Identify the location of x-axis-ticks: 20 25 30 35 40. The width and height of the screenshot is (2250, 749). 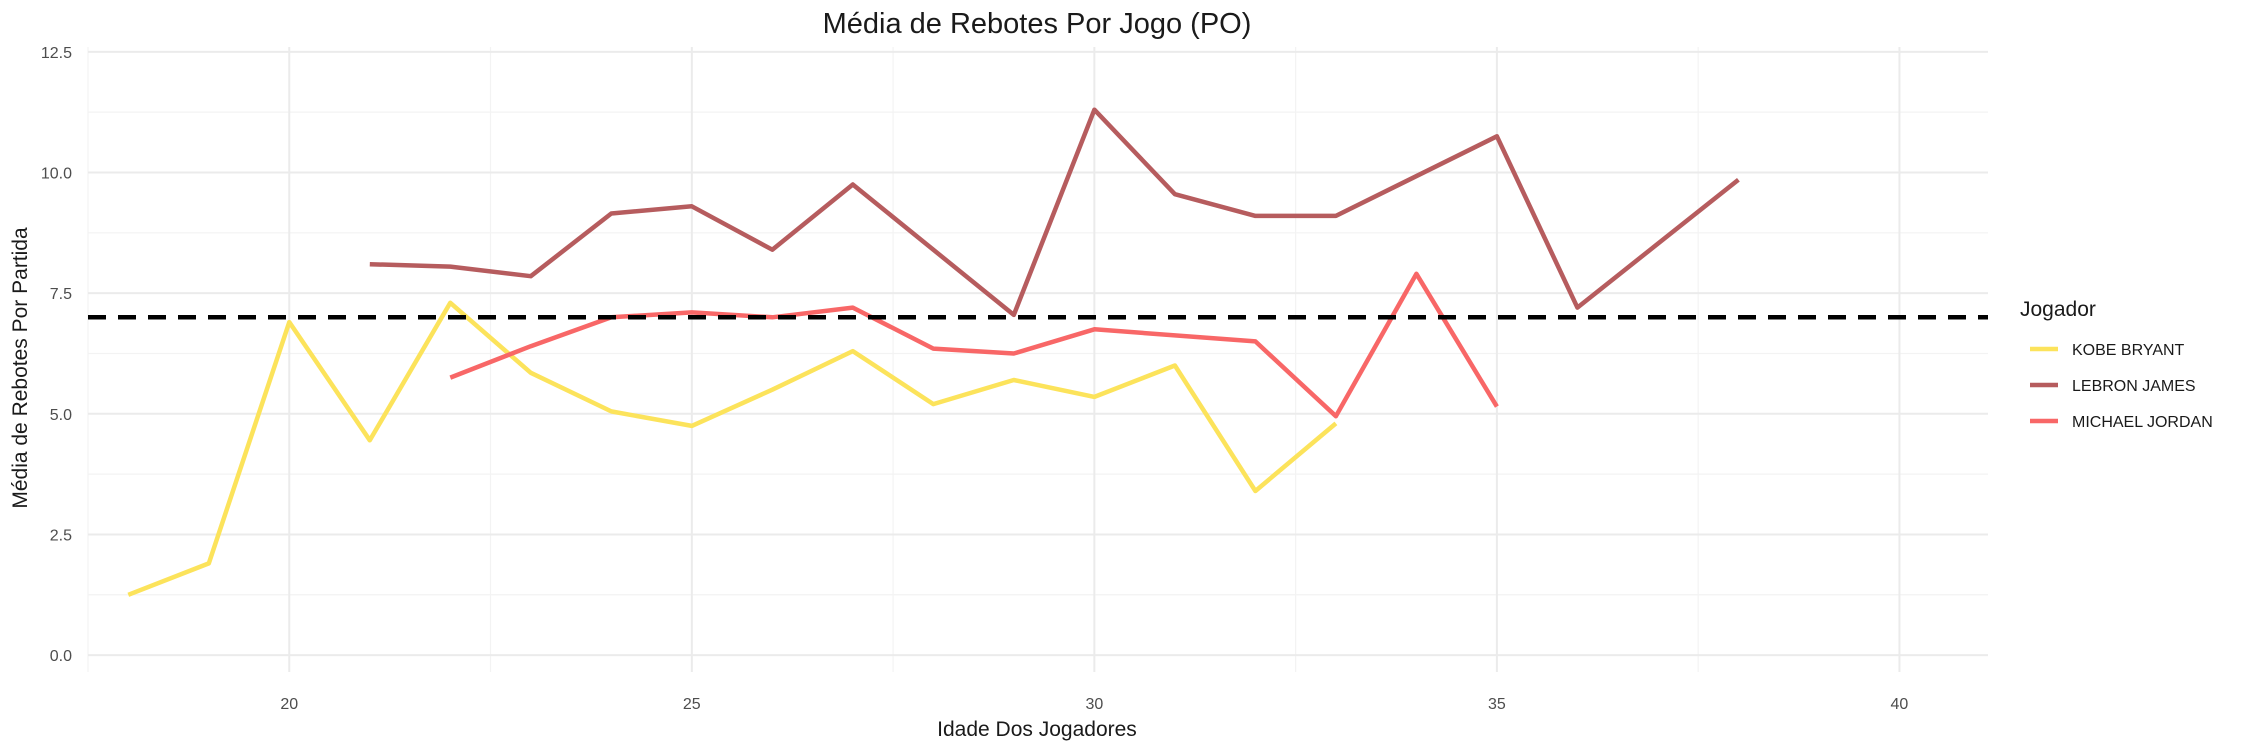
(1094, 704).